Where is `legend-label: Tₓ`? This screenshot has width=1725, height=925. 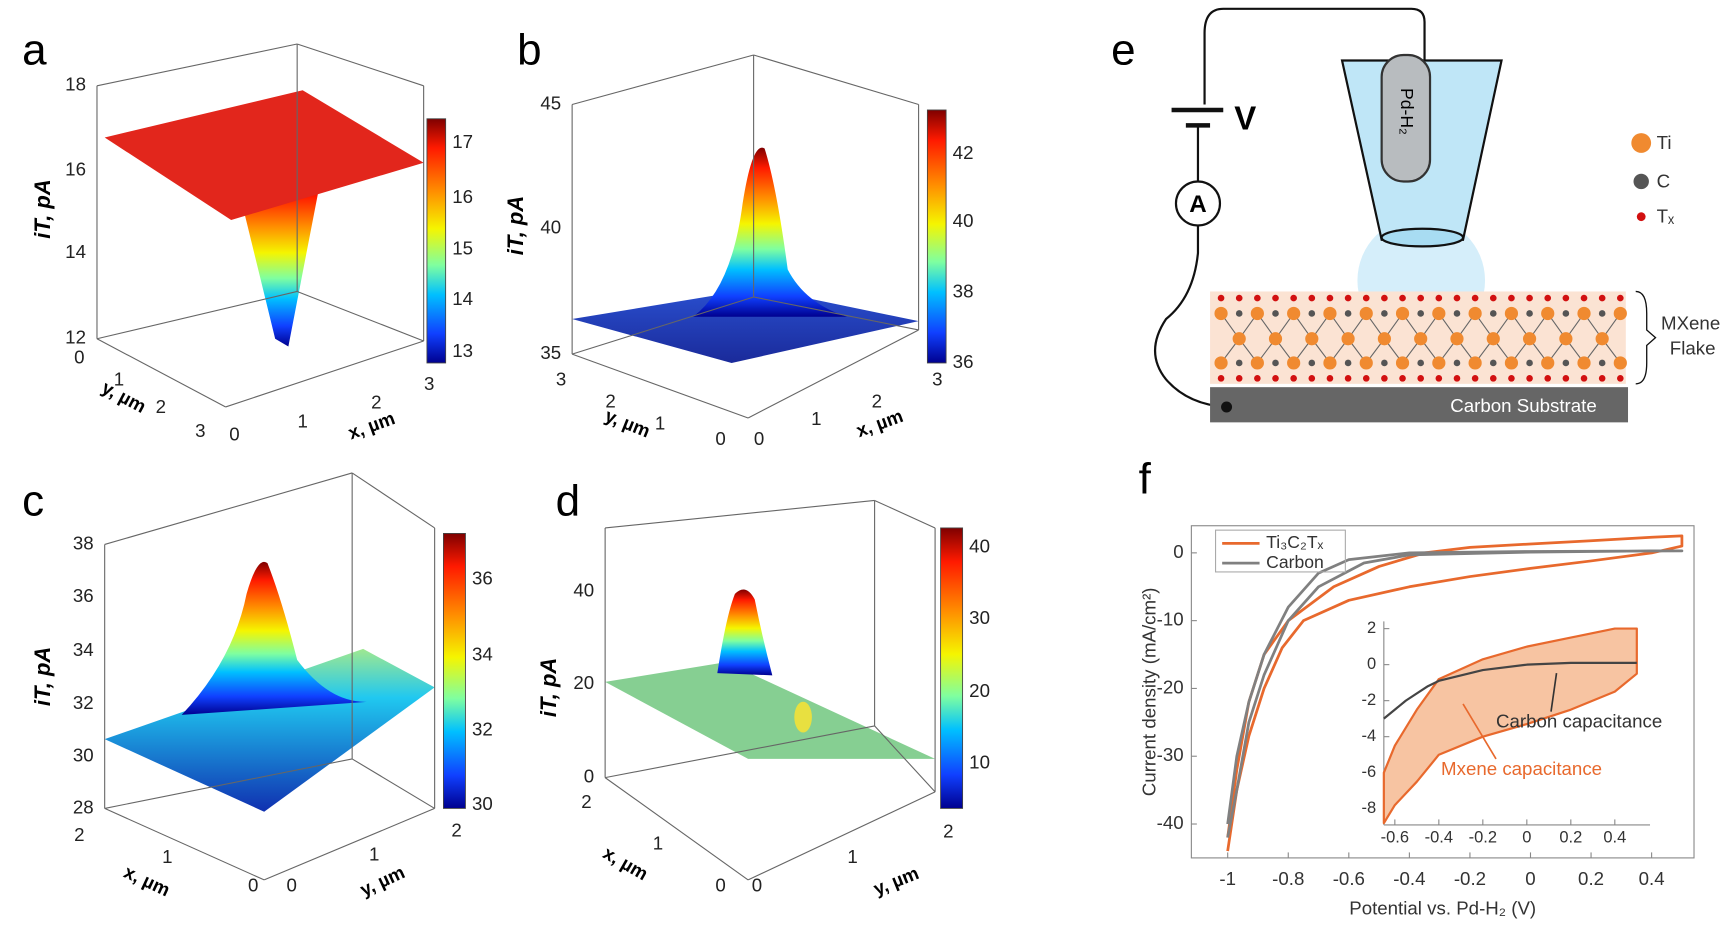
legend-label: Tₓ is located at coordinates (1666, 216).